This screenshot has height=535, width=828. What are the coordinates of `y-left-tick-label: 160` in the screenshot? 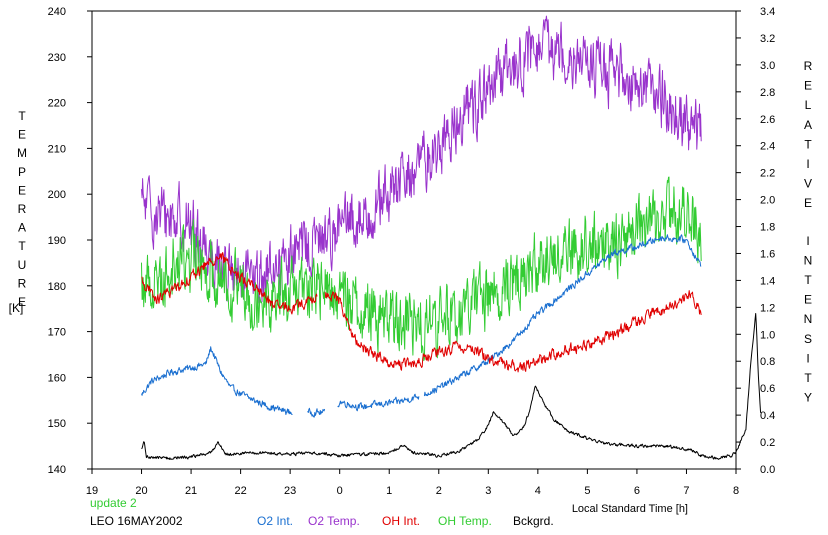 It's located at (57, 378).